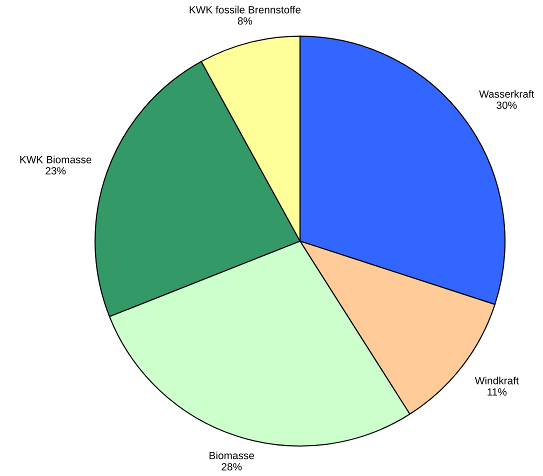  I want to click on slice-label: KWK Biomasse, so click(56, 160).